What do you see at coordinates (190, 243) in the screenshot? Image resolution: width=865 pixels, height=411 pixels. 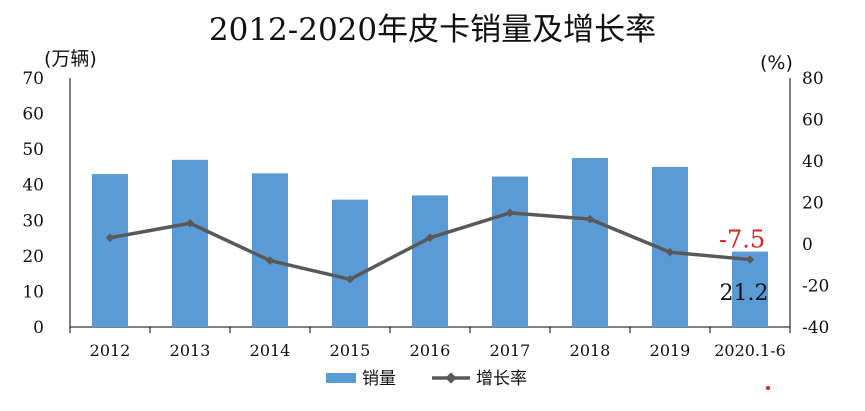 I see `bar-2013` at bounding box center [190, 243].